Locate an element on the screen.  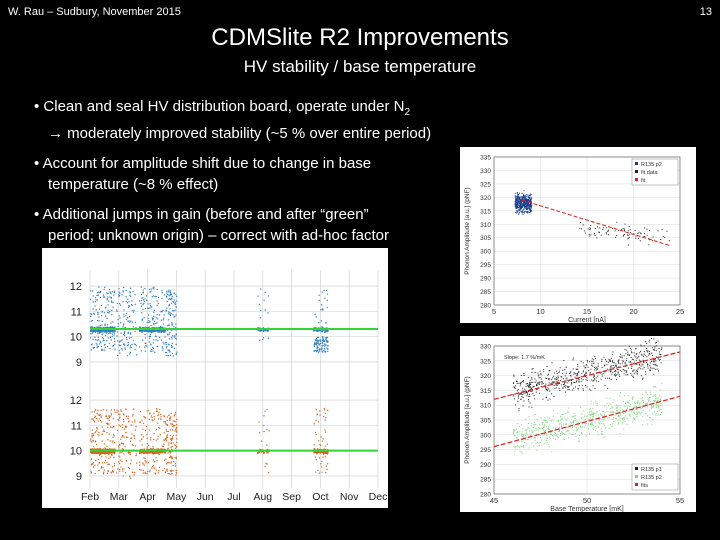
bullet-line-2: temperature (~8 % effect) is located at coordinates (133, 184).